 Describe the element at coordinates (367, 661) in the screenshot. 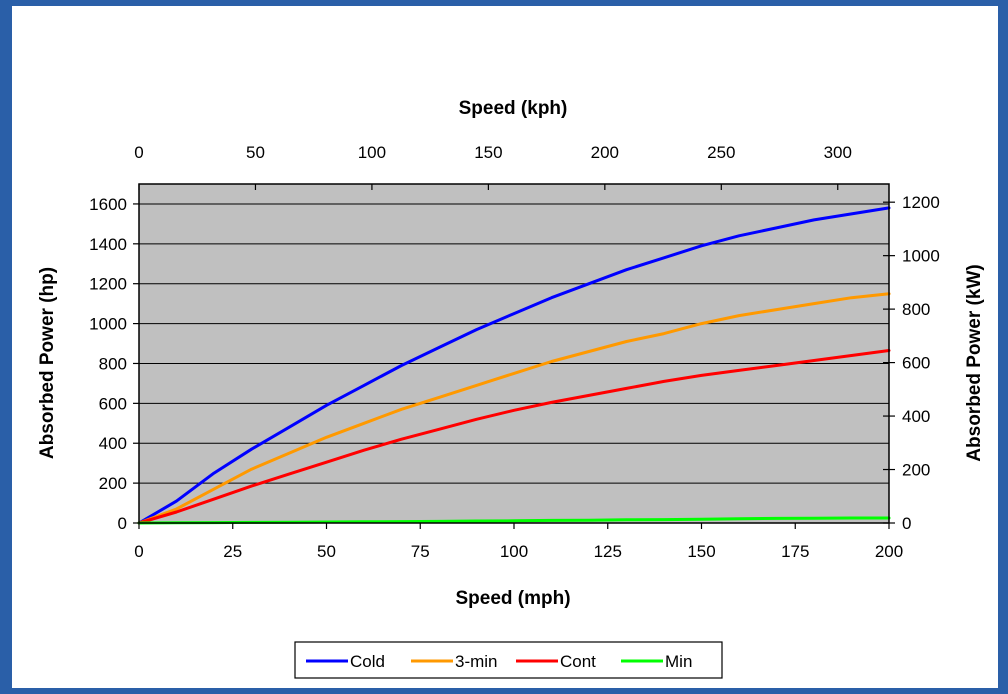

I see `legend-label-cold: Cold` at that location.